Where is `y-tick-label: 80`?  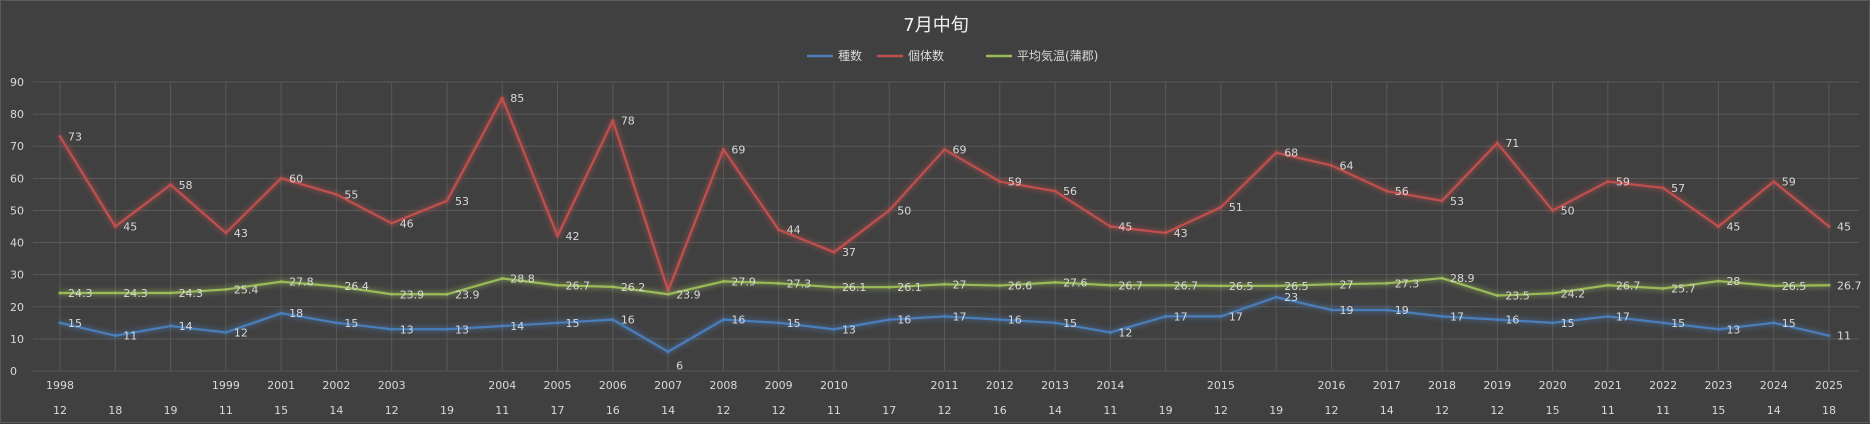
y-tick-label: 80 is located at coordinates (17, 114).